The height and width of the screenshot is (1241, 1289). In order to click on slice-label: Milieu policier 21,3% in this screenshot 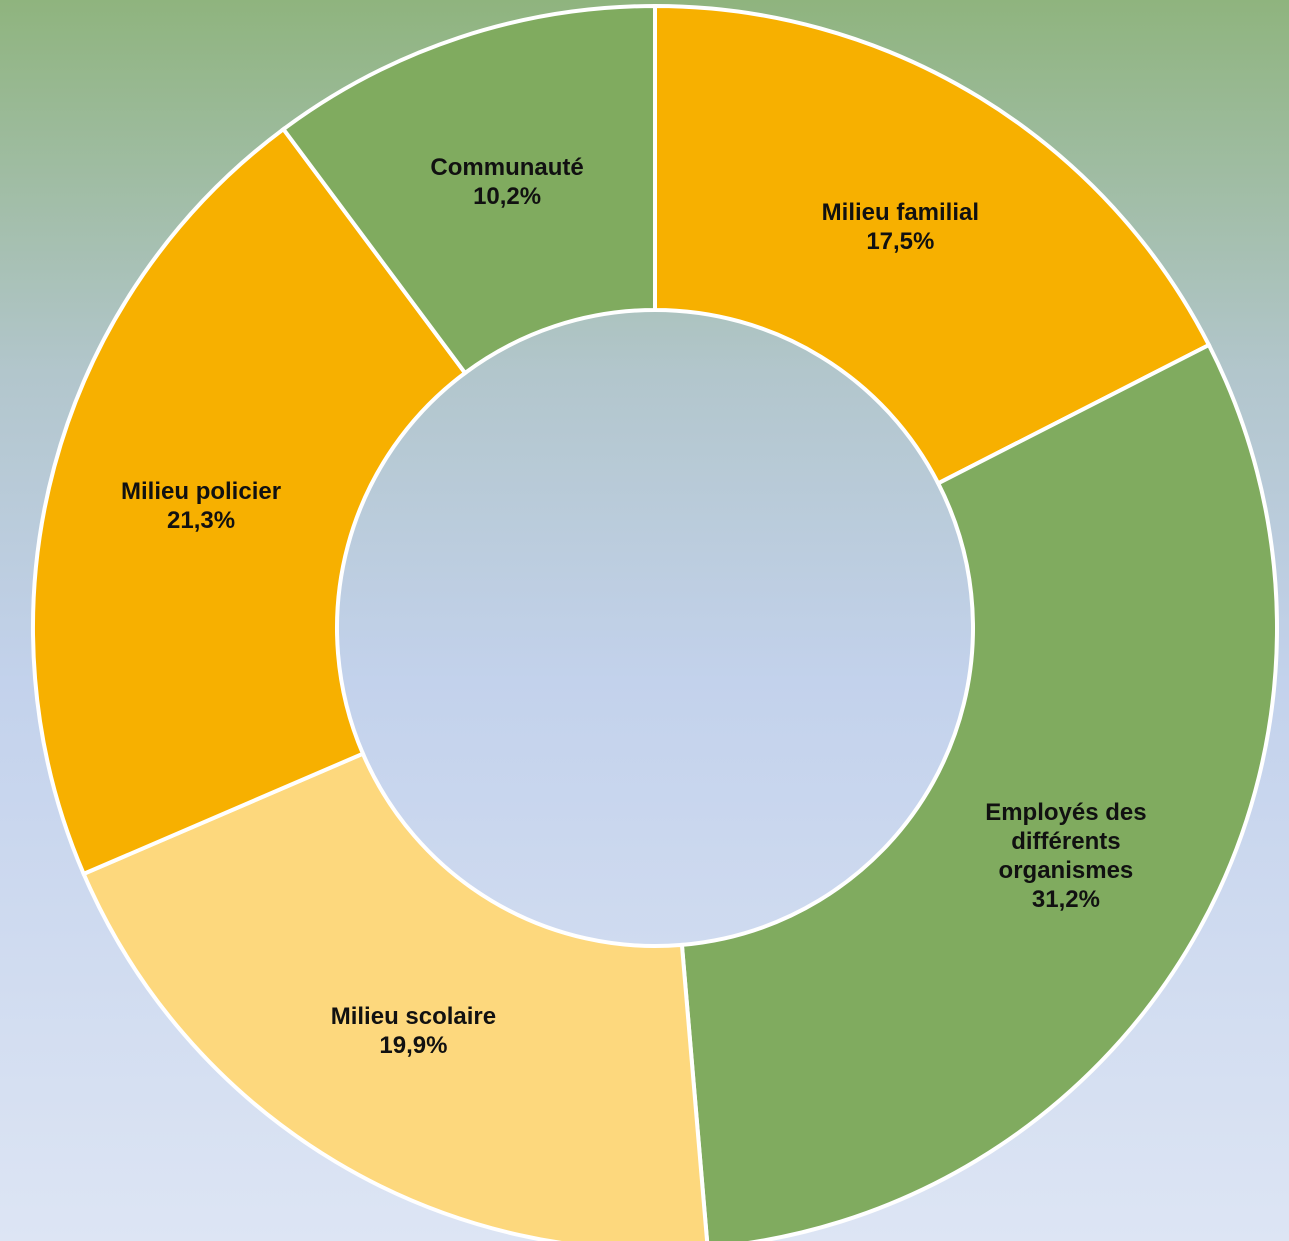, I will do `click(201, 506)`.